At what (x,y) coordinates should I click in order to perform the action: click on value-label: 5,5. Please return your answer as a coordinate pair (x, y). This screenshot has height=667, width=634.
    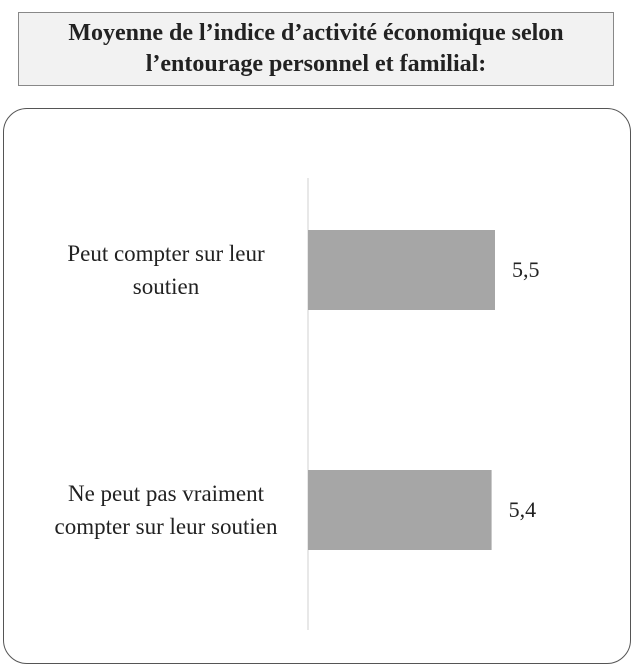
    Looking at the image, I should click on (526, 269).